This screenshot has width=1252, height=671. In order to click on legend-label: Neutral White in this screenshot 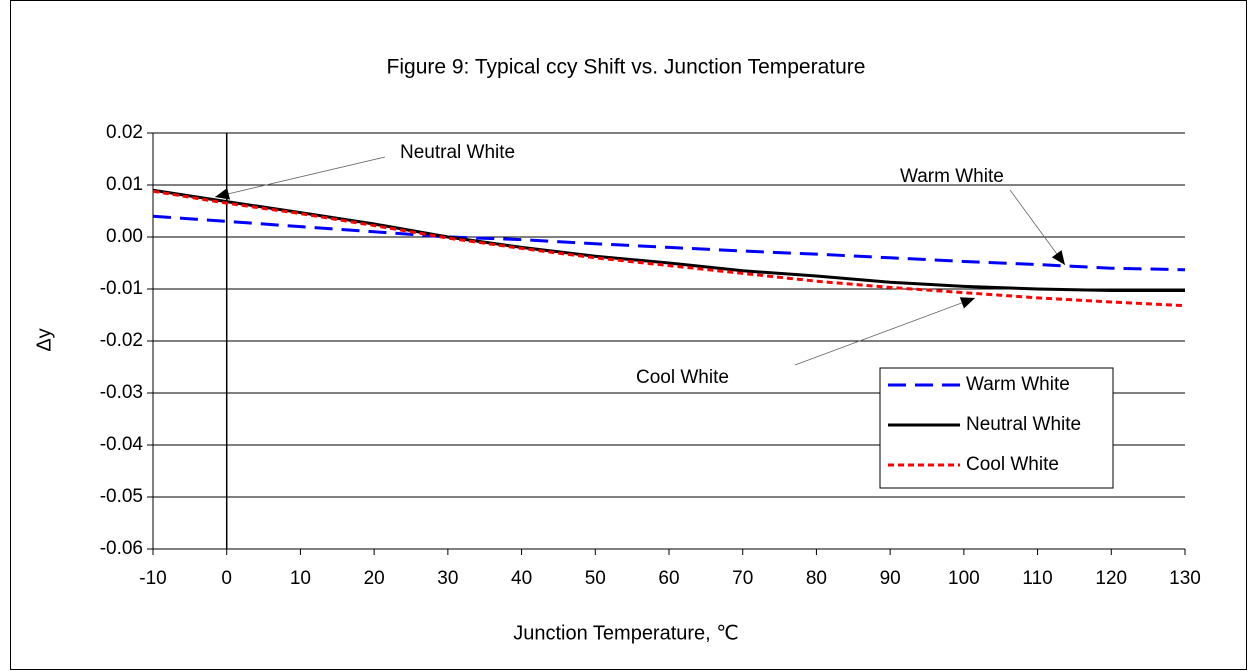, I will do `click(1023, 424)`.